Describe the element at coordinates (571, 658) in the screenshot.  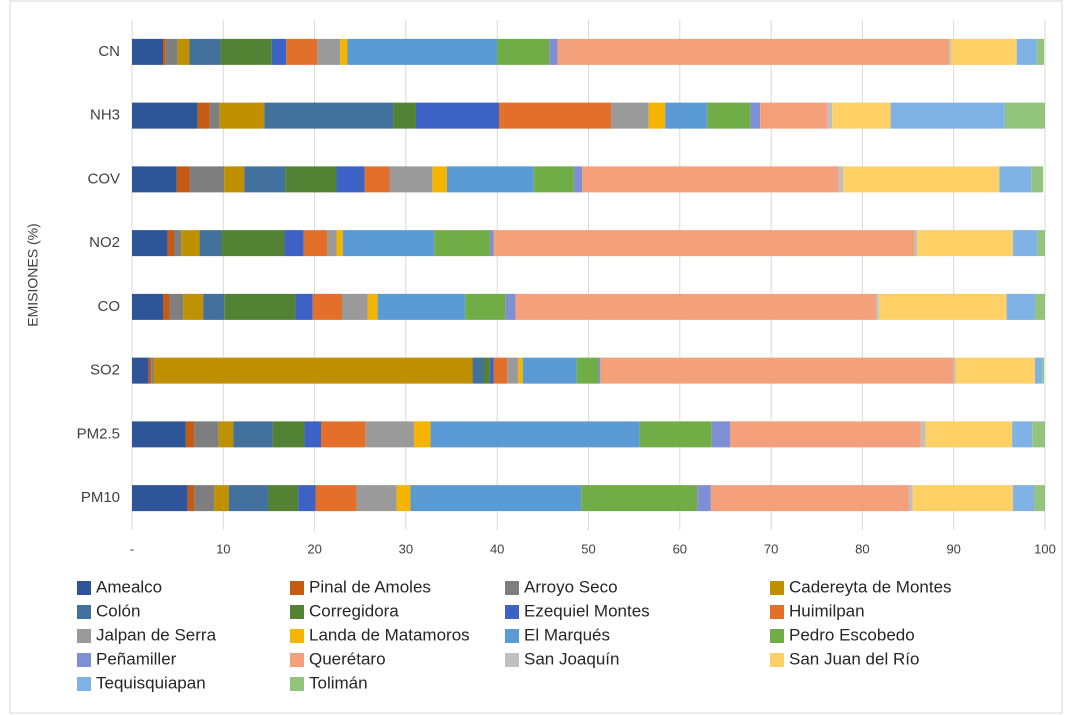
I see `legend-label: San Joaquín` at that location.